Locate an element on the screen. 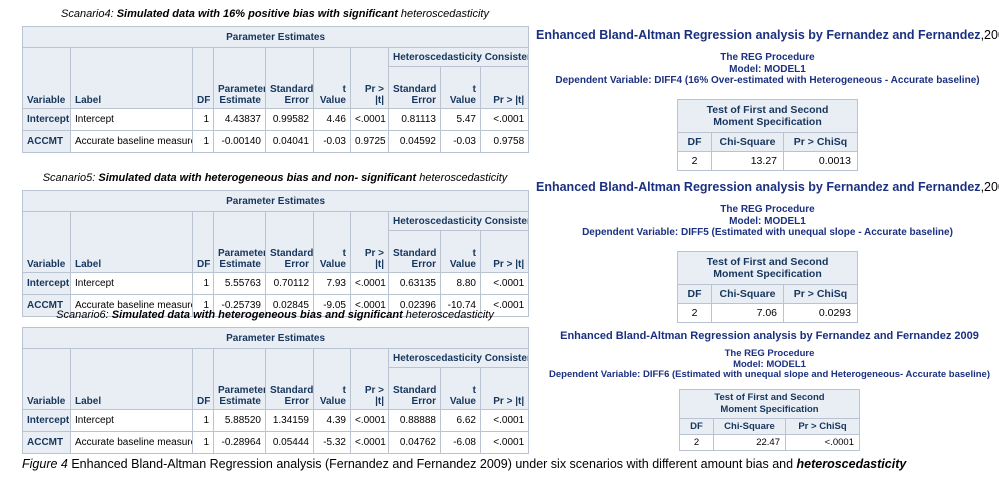  cell-chi-square: 7.06 is located at coordinates (747, 312).